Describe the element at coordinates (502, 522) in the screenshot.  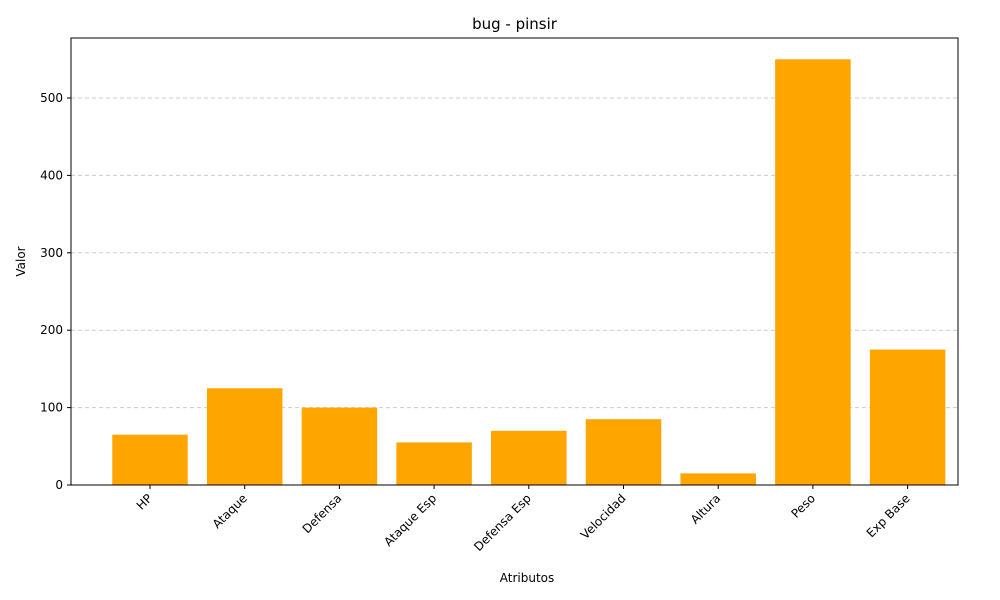
I see `x-tick-label: Defensa Esp` at that location.